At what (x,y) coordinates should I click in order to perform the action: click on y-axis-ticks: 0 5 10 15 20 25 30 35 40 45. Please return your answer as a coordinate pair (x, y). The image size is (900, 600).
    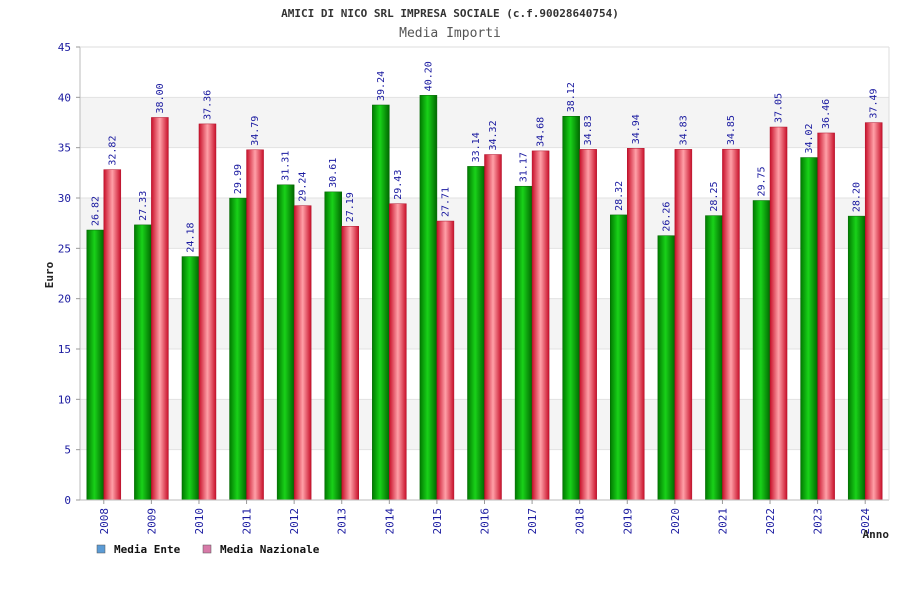
    Looking at the image, I should click on (69, 274).